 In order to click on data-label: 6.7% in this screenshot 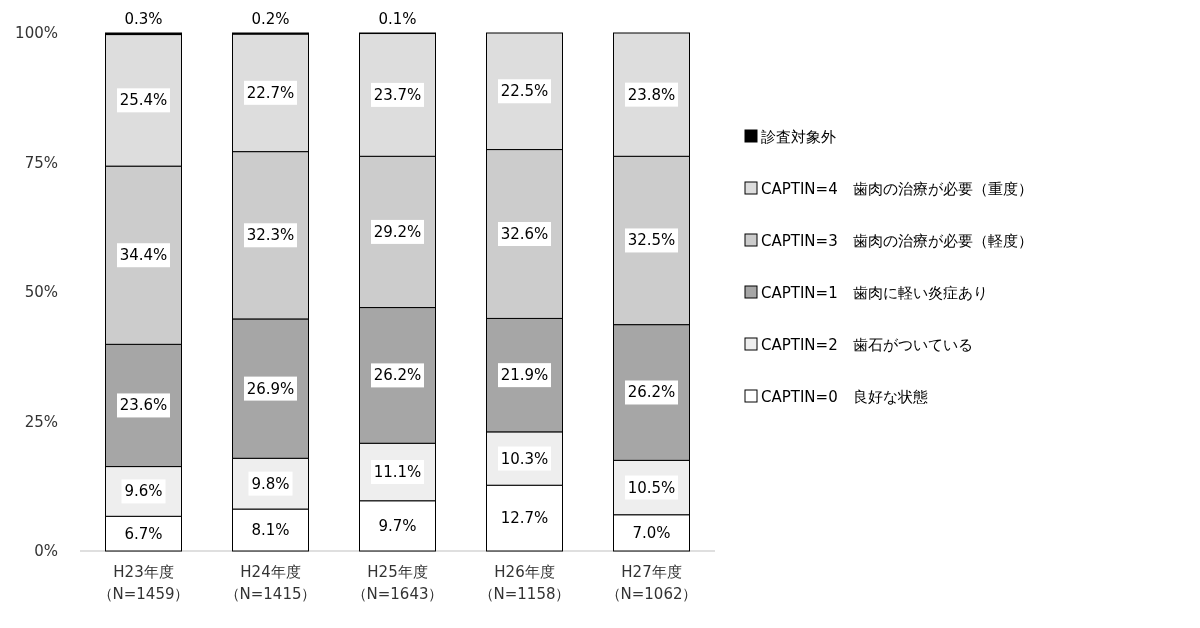, I will do `click(143, 533)`.